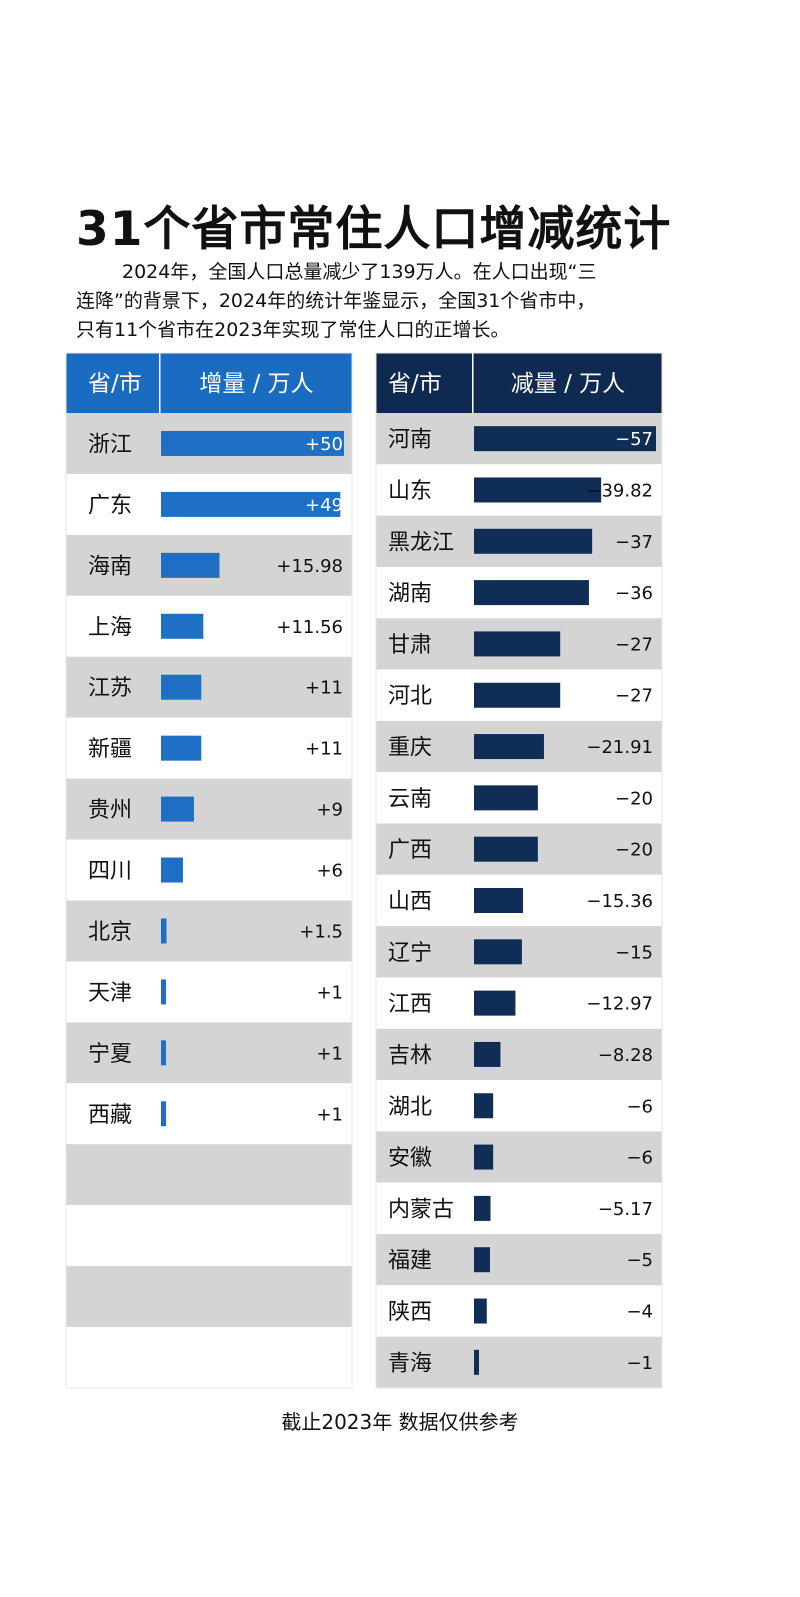  I want to click on province-name: 宁夏, so click(110, 1054).